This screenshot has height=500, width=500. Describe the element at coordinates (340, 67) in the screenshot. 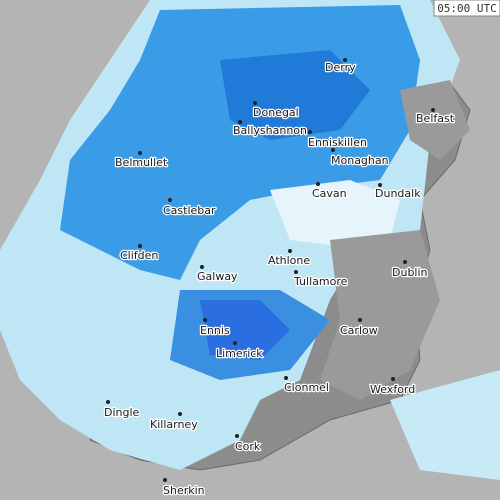

I see `place-label: Derry` at that location.